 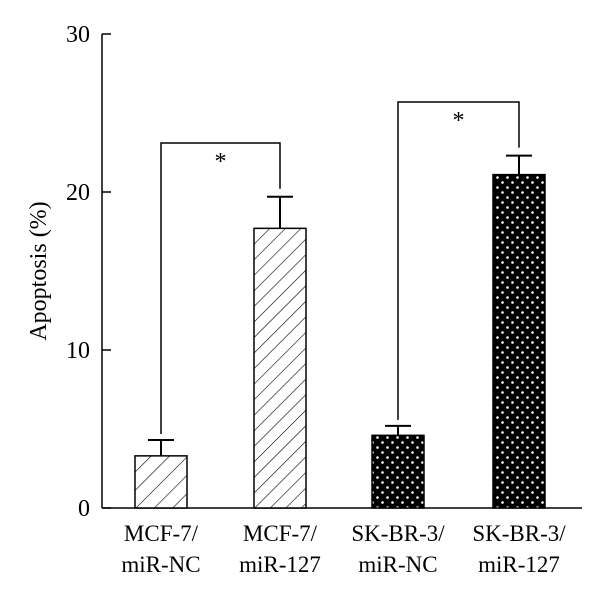 I want to click on y-tick-label-0: 0, so click(x=84, y=509).